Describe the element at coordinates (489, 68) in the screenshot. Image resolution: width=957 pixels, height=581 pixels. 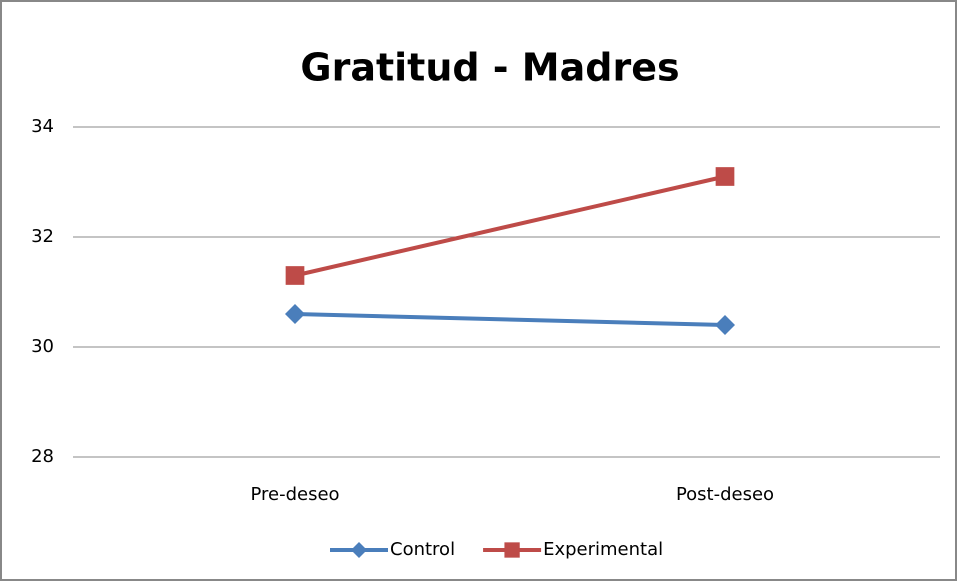
I see `chart-title: Gratitud - Madres` at that location.